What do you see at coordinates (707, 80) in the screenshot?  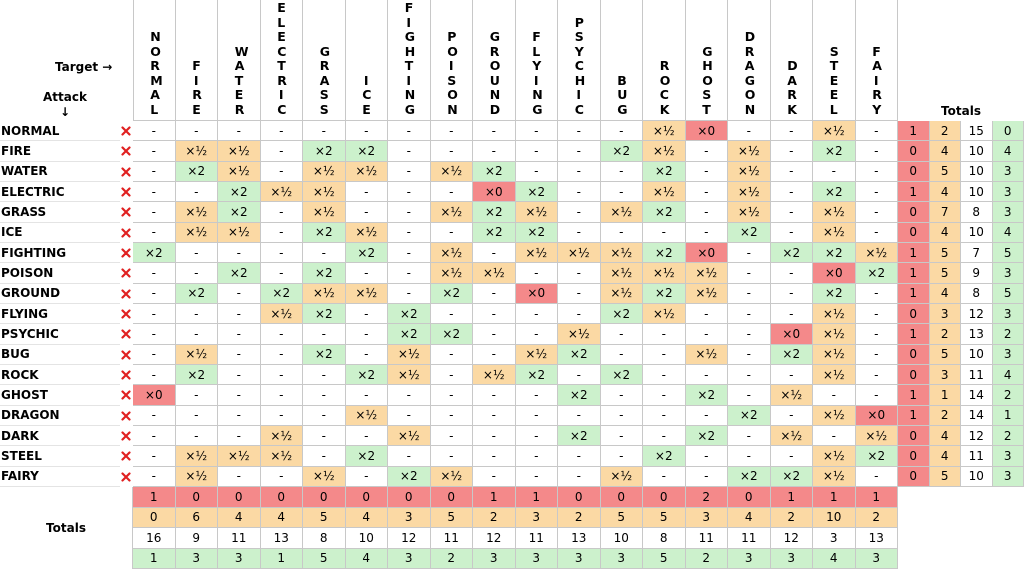 I see `column-header-text: GHOST` at bounding box center [707, 80].